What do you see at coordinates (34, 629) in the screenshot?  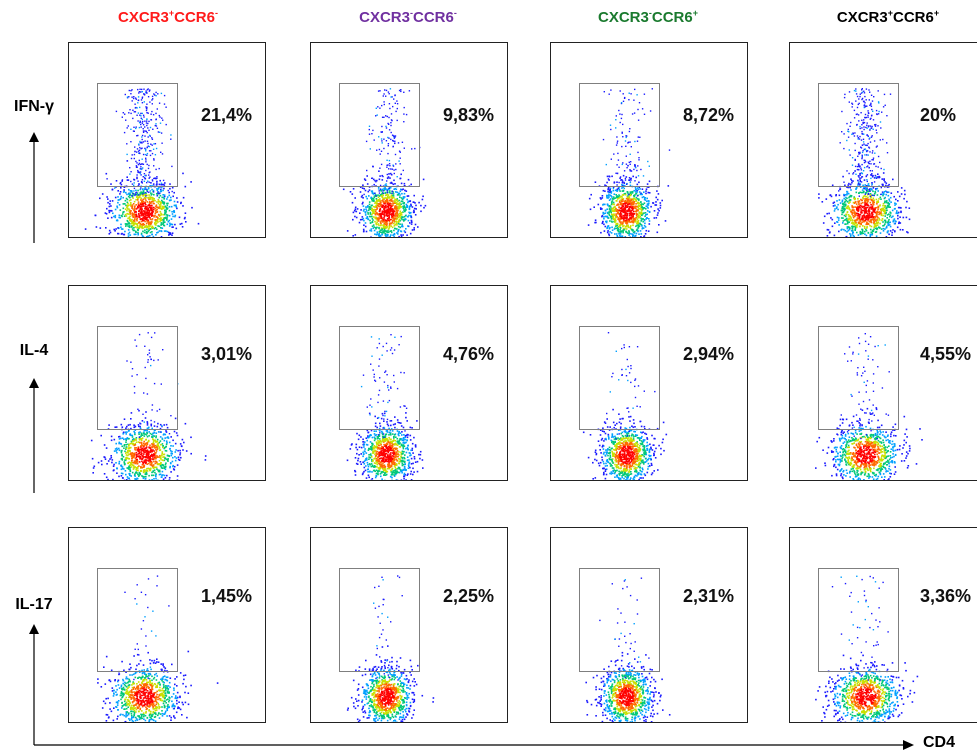 I see `y-axis-arrow-3-head` at bounding box center [34, 629].